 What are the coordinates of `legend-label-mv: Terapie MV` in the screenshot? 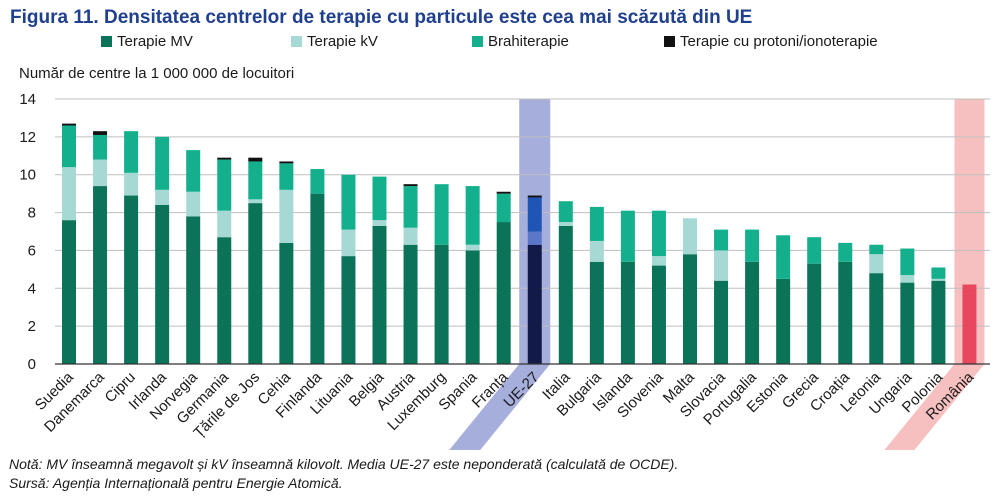 It's located at (155, 41).